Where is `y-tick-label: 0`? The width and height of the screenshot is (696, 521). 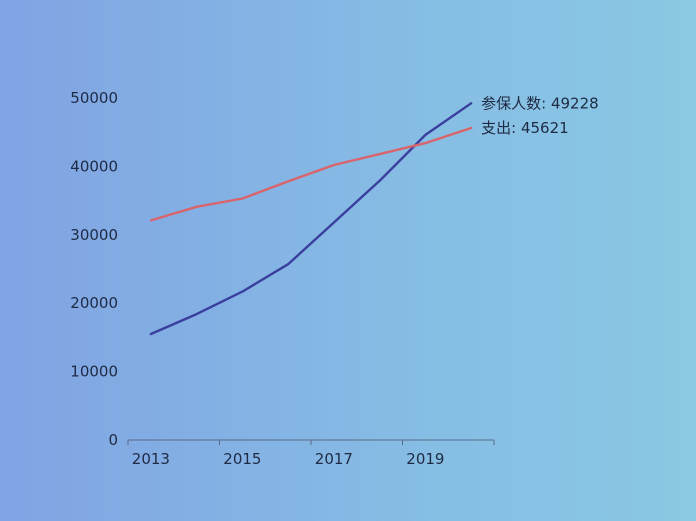 y-tick-label: 0 is located at coordinates (113, 440).